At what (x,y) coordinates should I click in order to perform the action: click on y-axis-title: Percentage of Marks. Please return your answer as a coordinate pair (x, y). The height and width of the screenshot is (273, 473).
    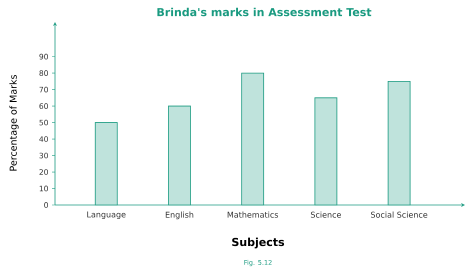
    Looking at the image, I should click on (14, 122).